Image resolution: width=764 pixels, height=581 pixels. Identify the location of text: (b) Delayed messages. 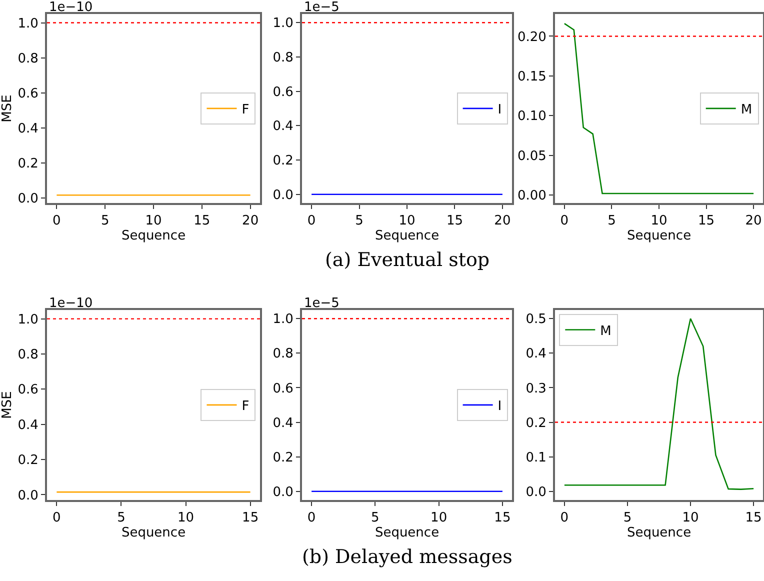
(407, 557).